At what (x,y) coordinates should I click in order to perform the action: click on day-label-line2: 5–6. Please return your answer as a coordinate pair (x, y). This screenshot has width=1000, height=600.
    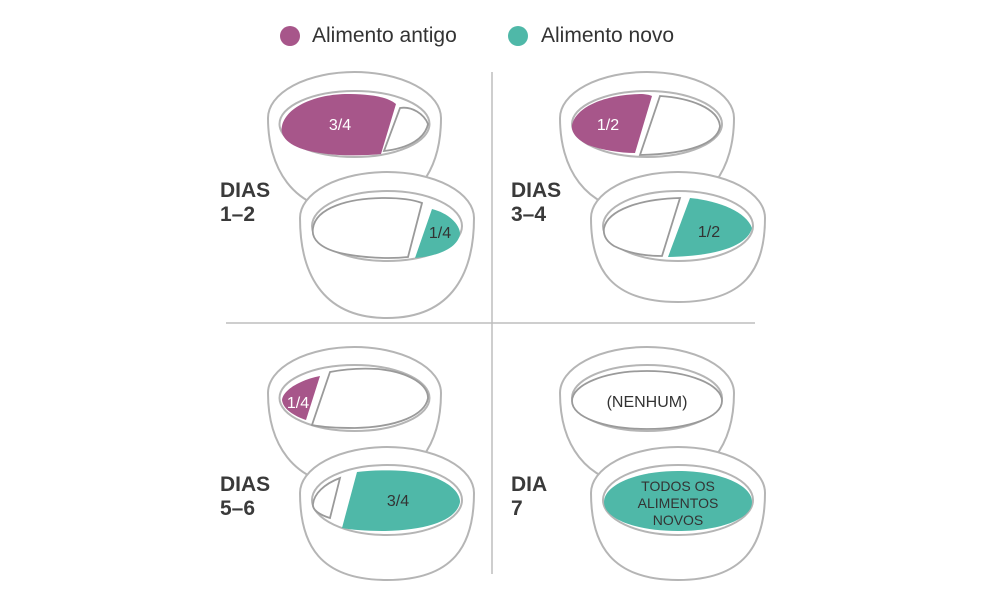
    Looking at the image, I should click on (237, 508).